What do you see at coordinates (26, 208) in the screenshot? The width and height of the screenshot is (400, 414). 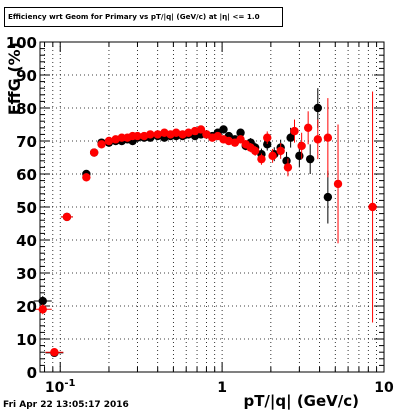 I see `y-tick-label: 50` at bounding box center [26, 208].